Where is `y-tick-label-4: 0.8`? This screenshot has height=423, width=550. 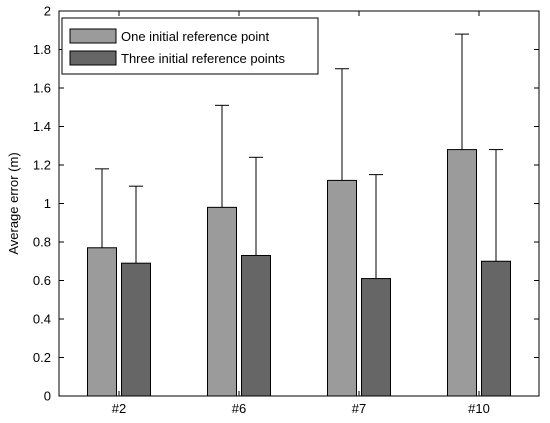
y-tick-label-4: 0.8 is located at coordinates (42, 242).